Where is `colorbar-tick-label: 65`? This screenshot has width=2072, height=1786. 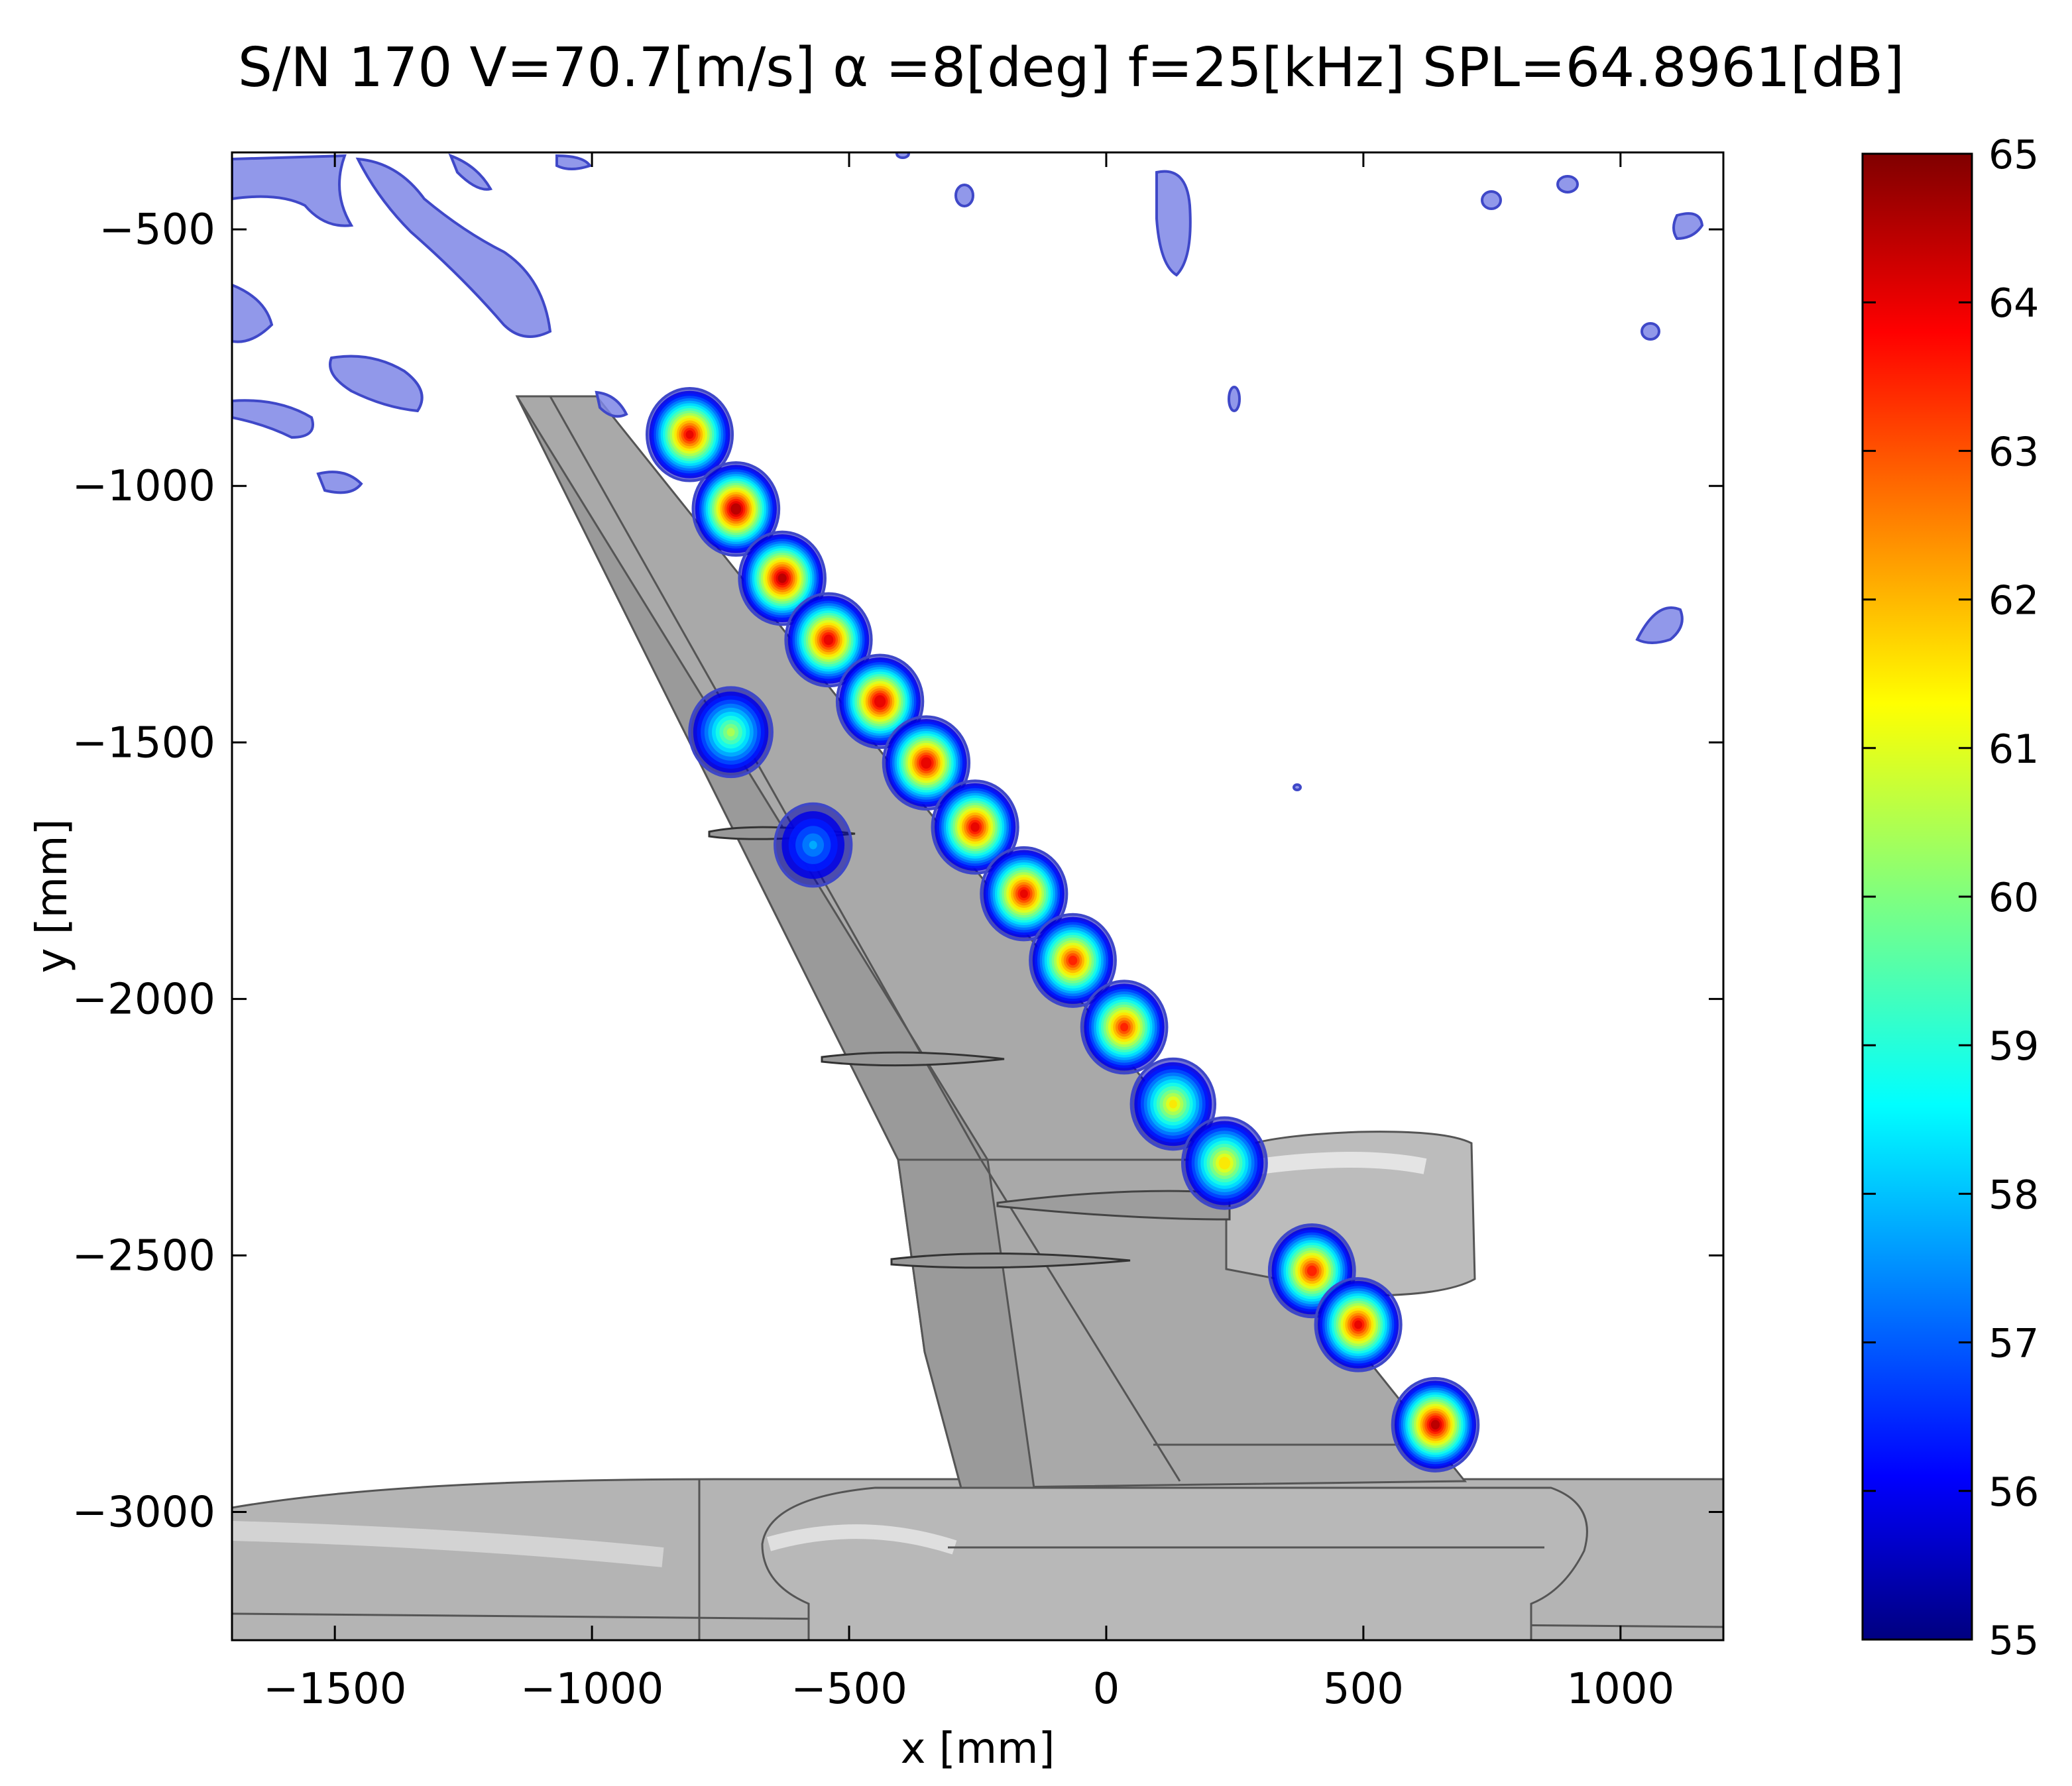 colorbar-tick-label: 65 is located at coordinates (2013, 155).